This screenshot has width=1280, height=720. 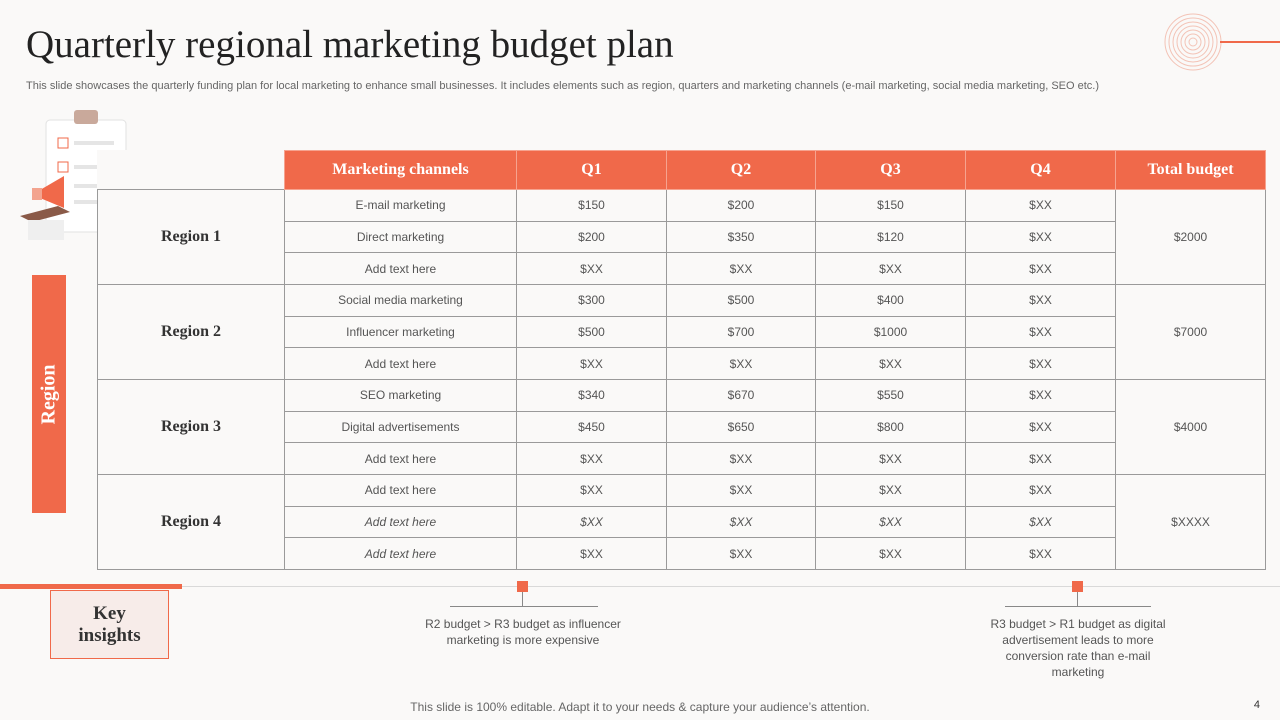 I want to click on total-budget-cell: $4000, so click(x=1190, y=426).